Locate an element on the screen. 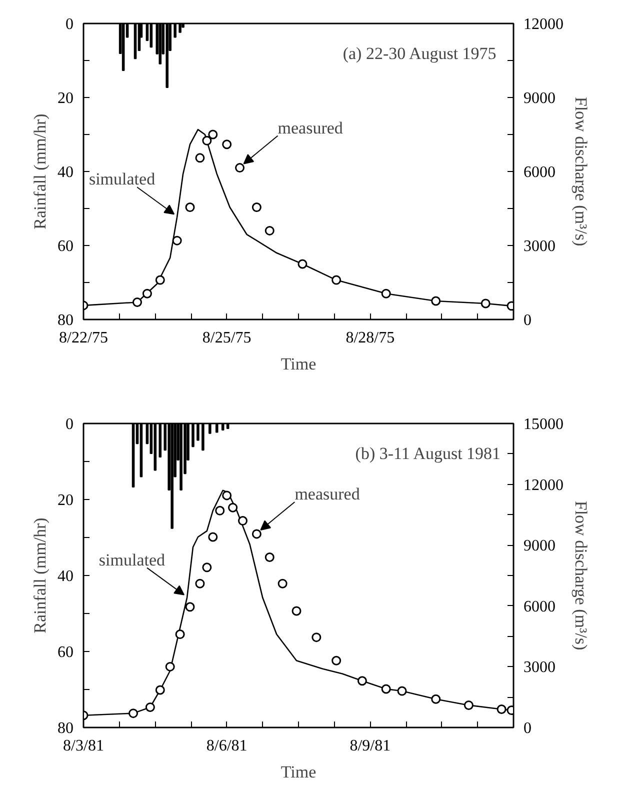  text: (a) 22-30 August 1975 is located at coordinates (419, 53).